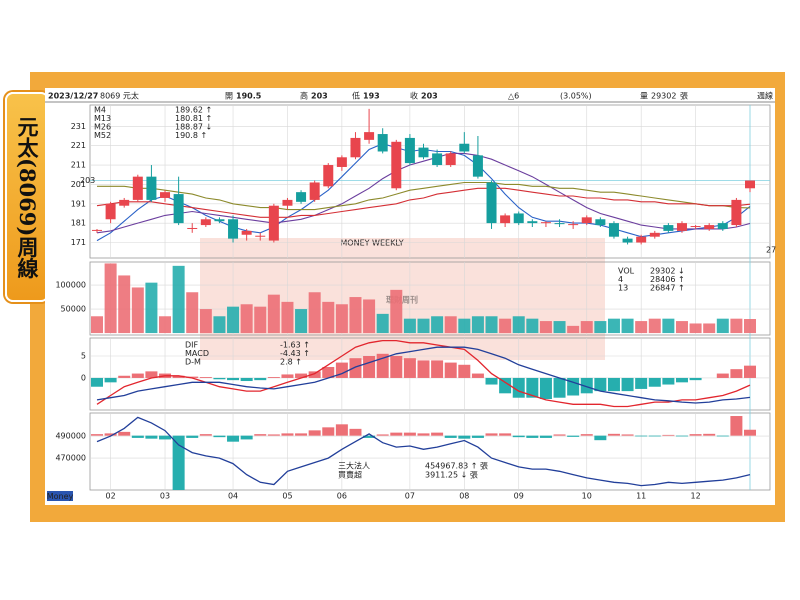  What do you see at coordinates (410, 496) in the screenshot?
I see `x-tick-label: 07` at bounding box center [410, 496].